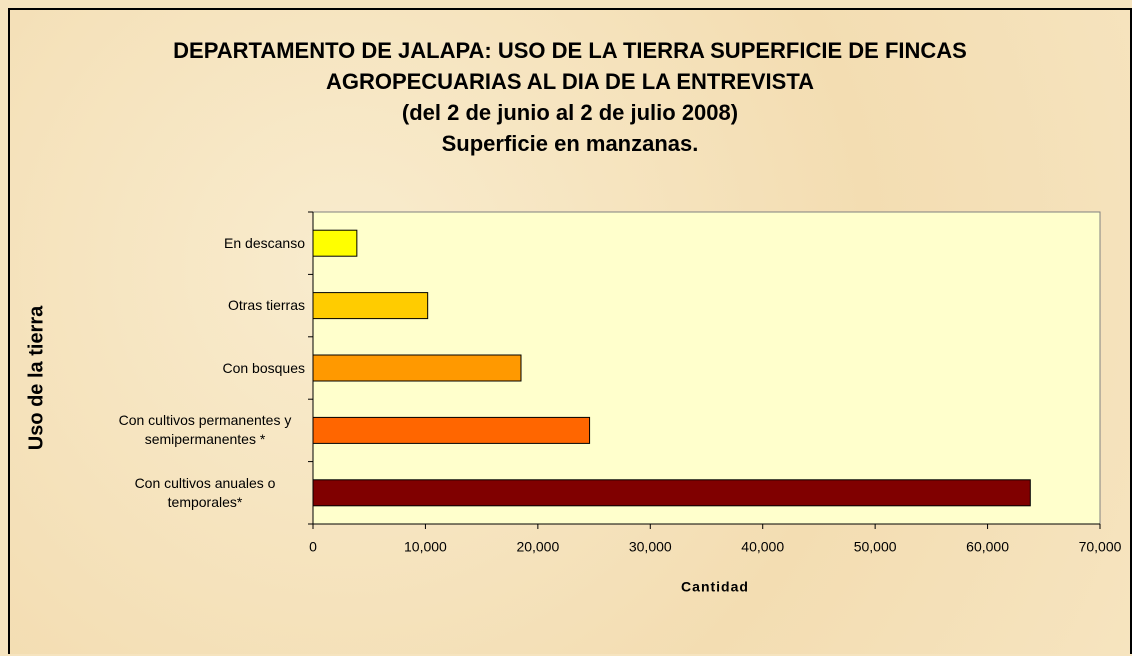 The image size is (1132, 656). Describe the element at coordinates (1100, 547) in the screenshot. I see `x-tick-label: 70,000` at that location.